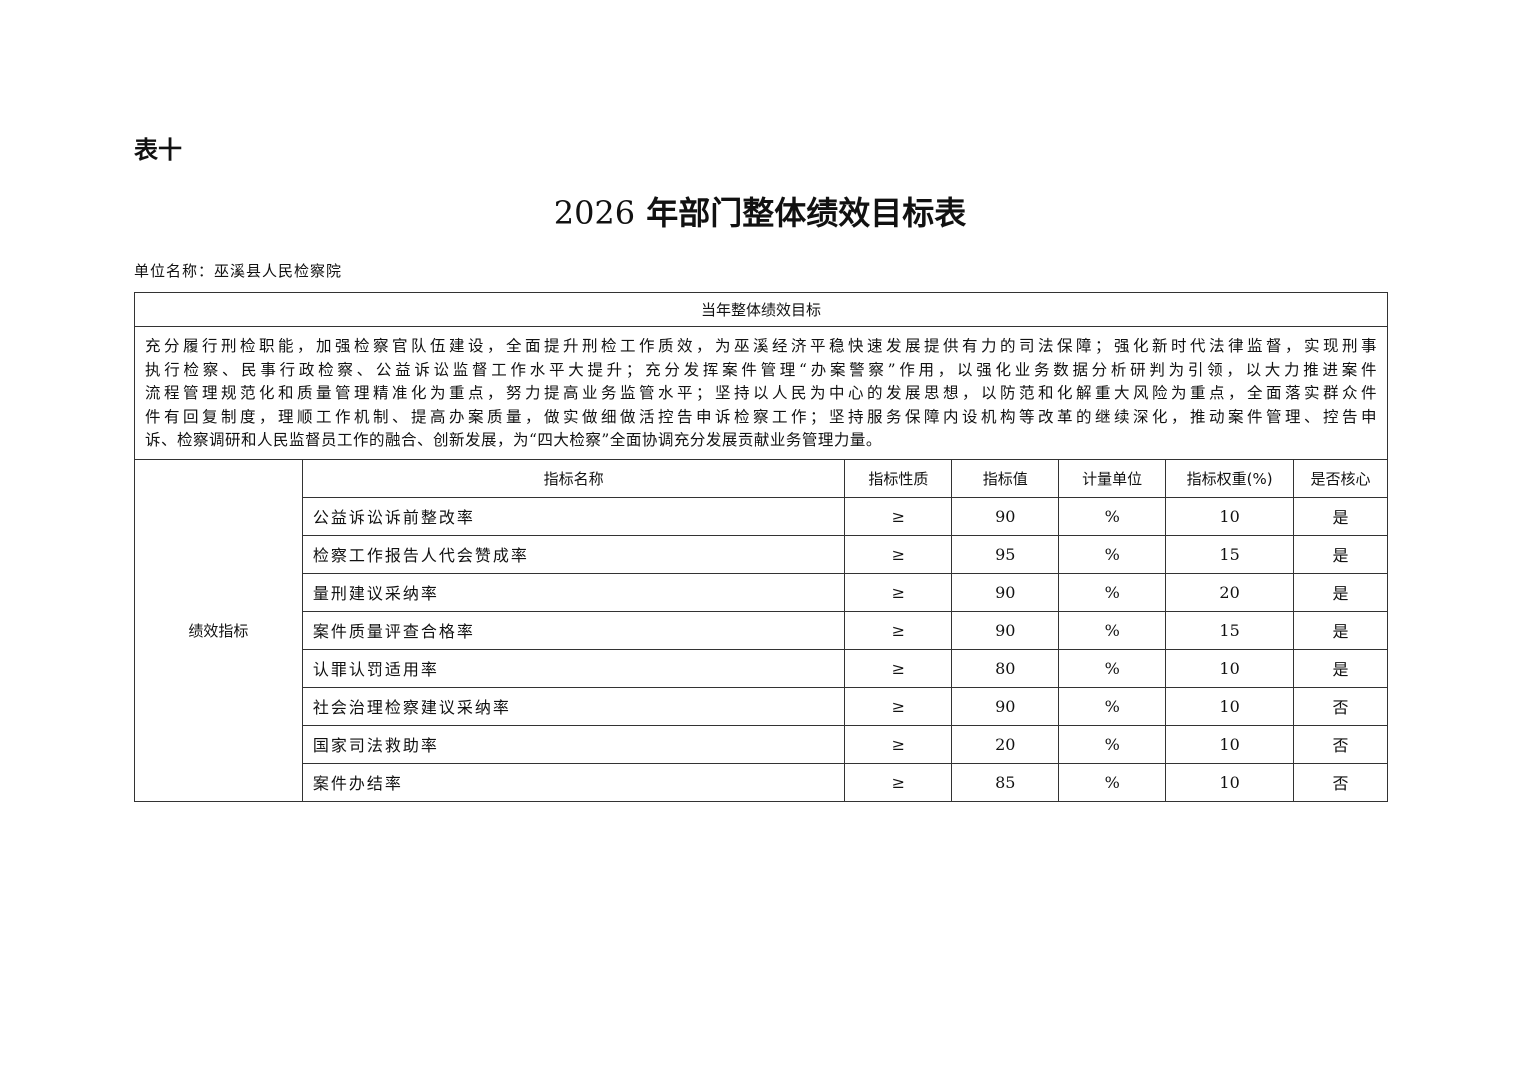 The width and height of the screenshot is (1520, 1074). I want to click on weight: 20, so click(1230, 592).